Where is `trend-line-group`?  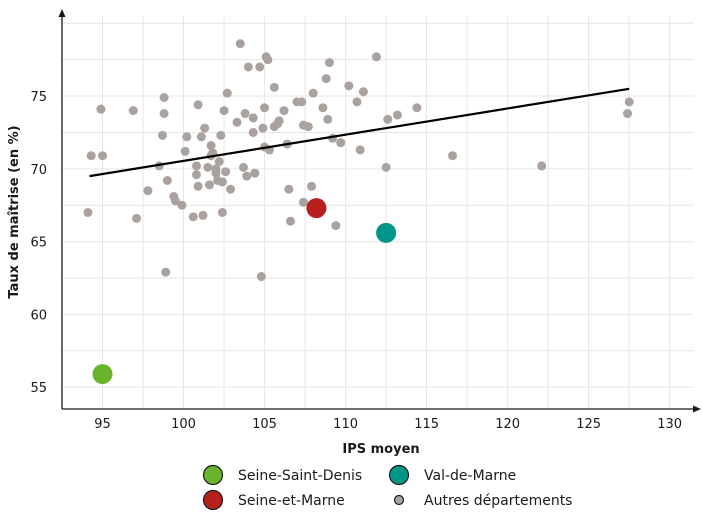
trend-line-group is located at coordinates (359, 132).